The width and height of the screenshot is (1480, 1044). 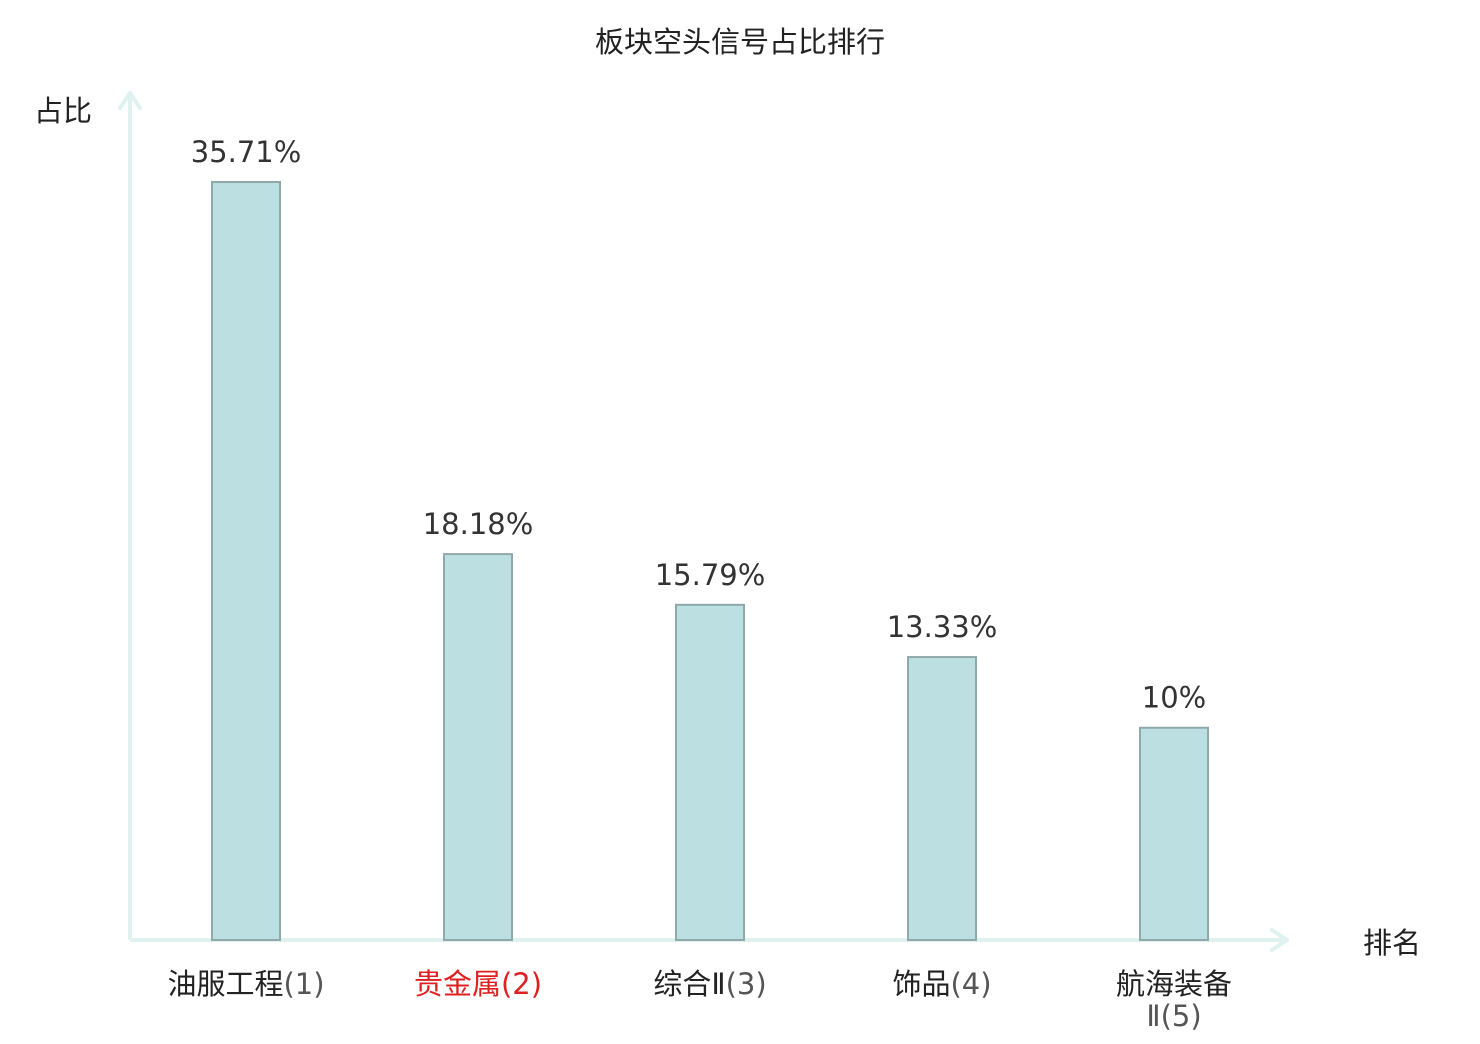 I want to click on category-label-3: 综合Ⅱ(3), so click(x=709, y=984).